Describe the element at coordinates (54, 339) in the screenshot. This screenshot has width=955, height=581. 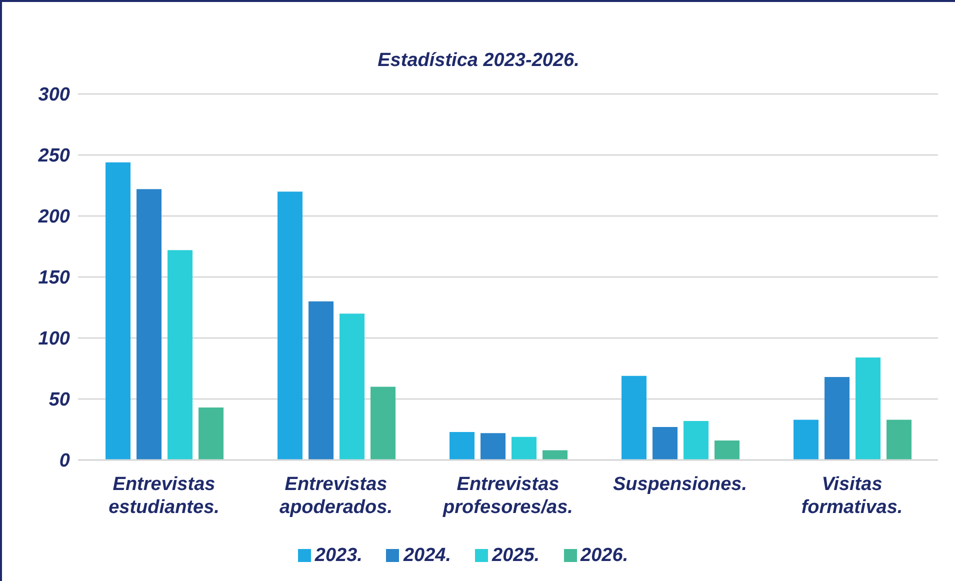
I see `y-tick-label: 100` at that location.